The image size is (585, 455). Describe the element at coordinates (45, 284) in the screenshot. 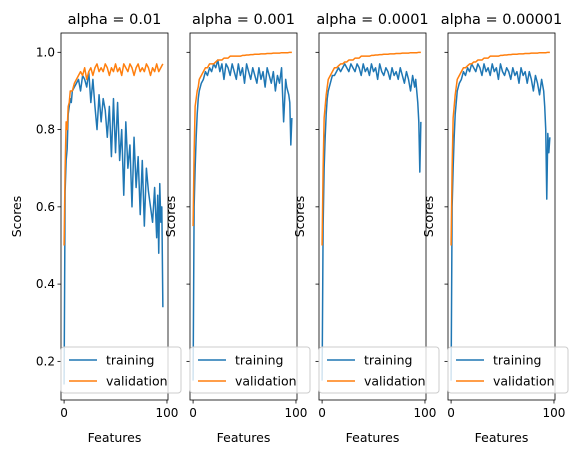

I see `y-tick-label: 0.4` at that location.